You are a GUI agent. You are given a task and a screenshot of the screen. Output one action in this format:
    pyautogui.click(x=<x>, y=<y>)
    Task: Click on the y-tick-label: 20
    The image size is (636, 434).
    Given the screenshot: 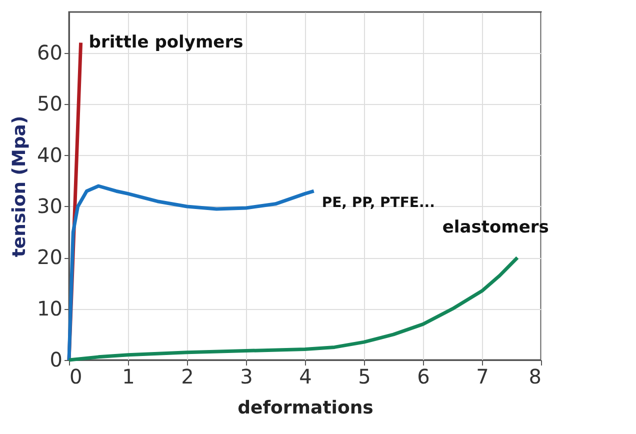 What is the action you would take?
    pyautogui.click(x=49, y=257)
    